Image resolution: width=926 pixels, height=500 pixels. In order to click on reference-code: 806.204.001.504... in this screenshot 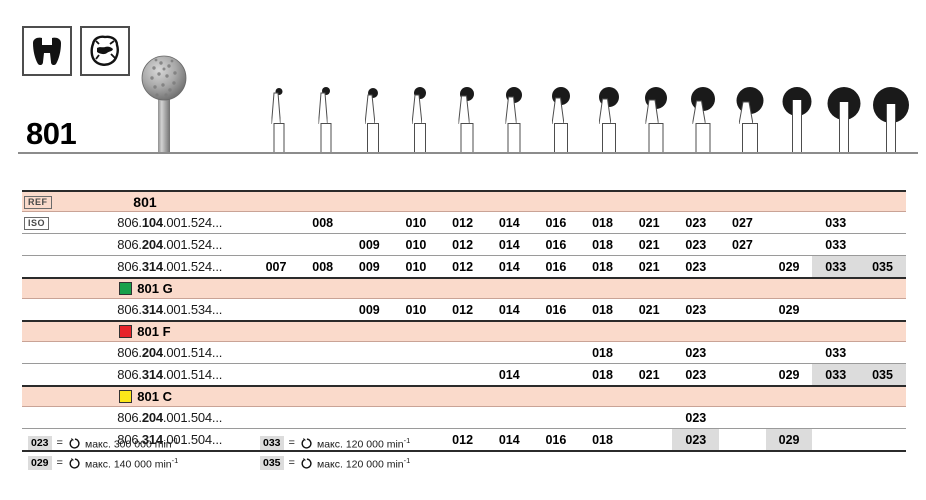, I will do `click(185, 417)`.